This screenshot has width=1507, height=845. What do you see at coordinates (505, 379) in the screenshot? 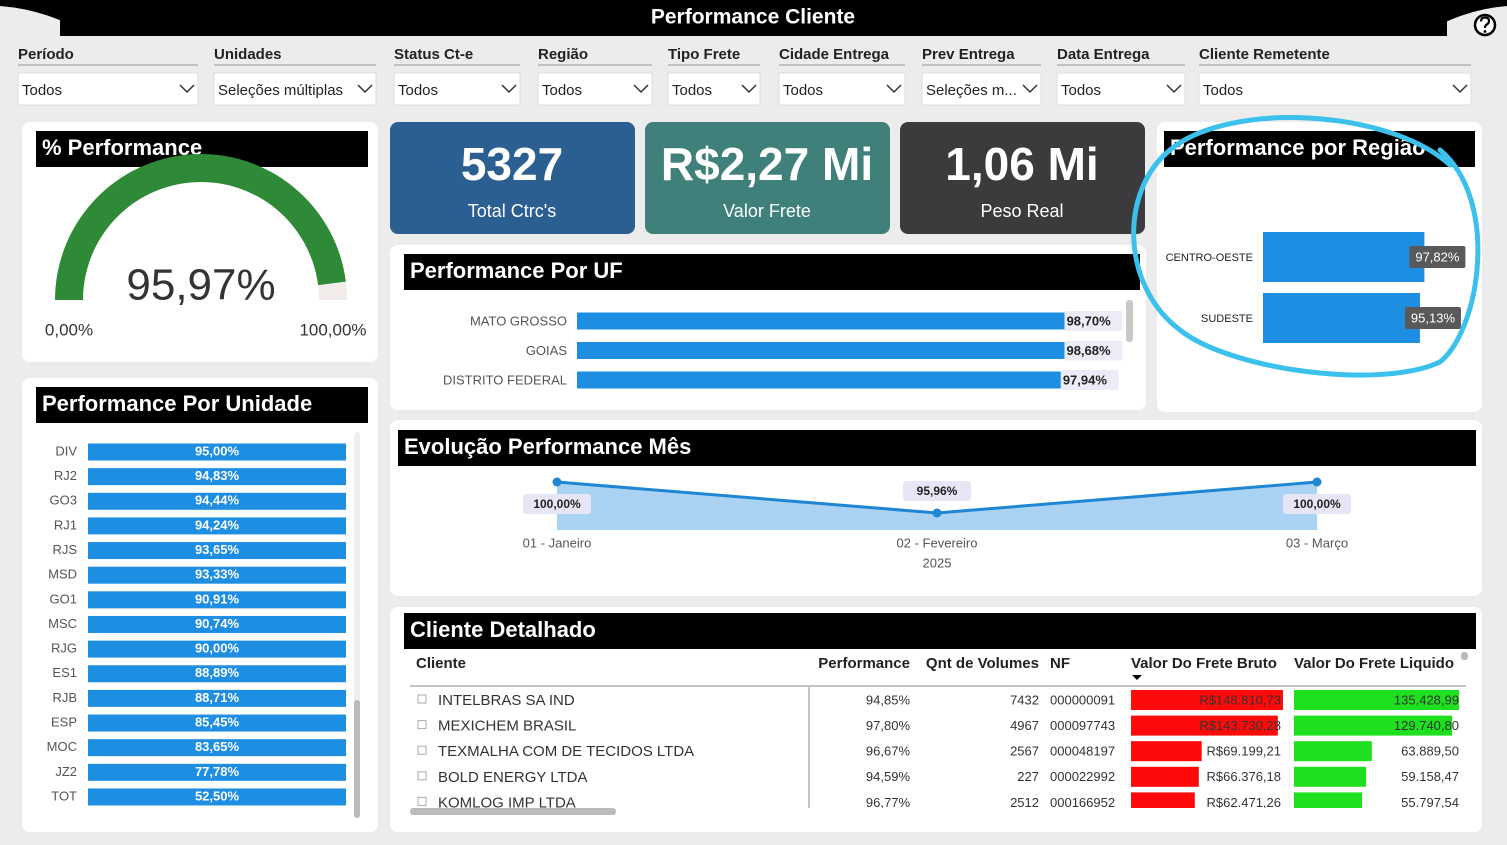
I see `category-label: DISTRITO FEDERAL` at bounding box center [505, 379].